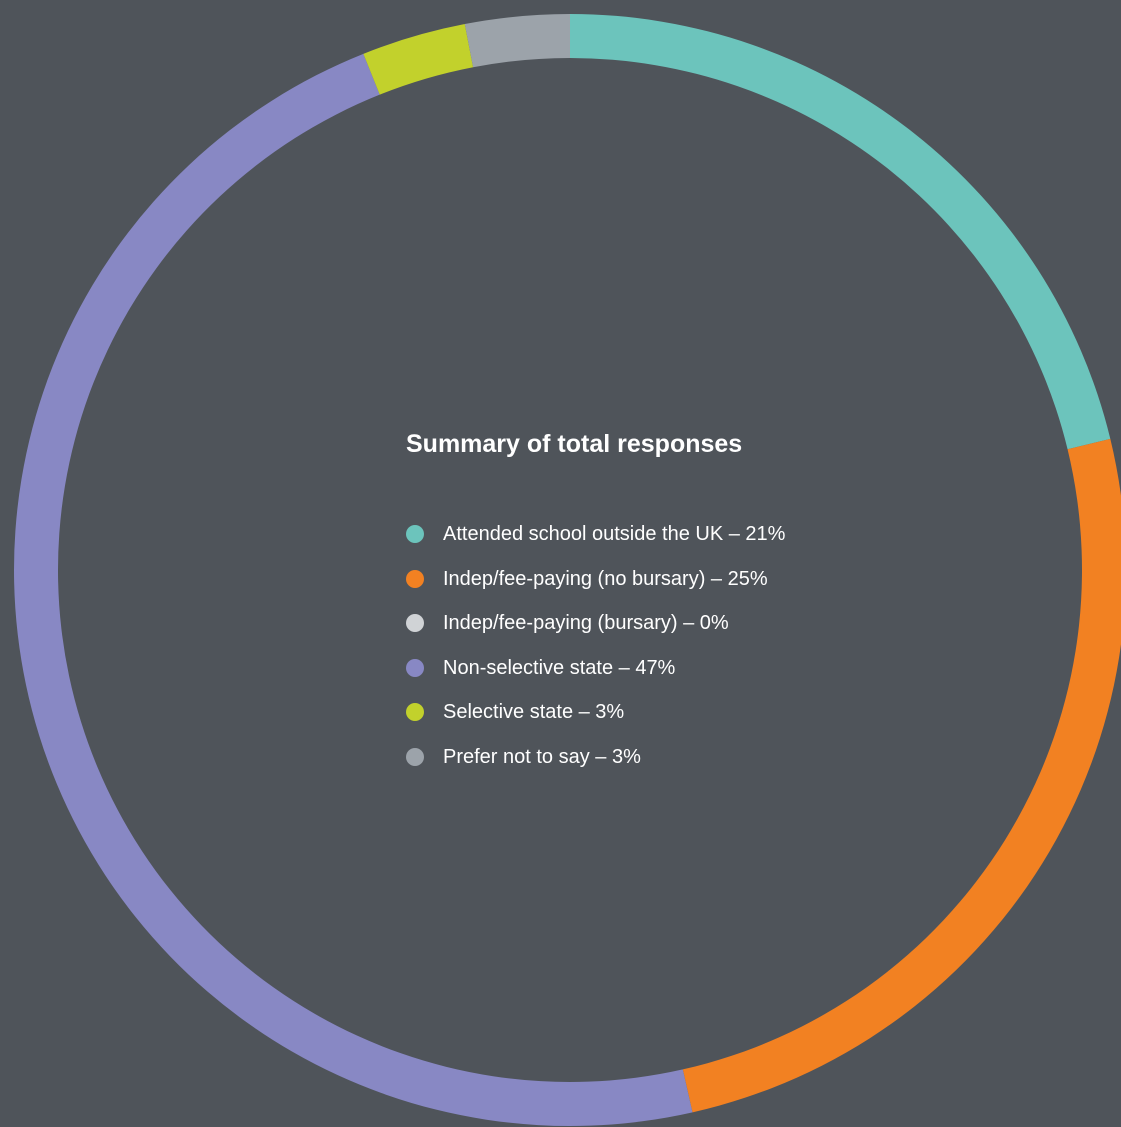 The width and height of the screenshot is (1121, 1127). Describe the element at coordinates (542, 756) in the screenshot. I see `legend-label: Prefer not to say – 3%` at that location.